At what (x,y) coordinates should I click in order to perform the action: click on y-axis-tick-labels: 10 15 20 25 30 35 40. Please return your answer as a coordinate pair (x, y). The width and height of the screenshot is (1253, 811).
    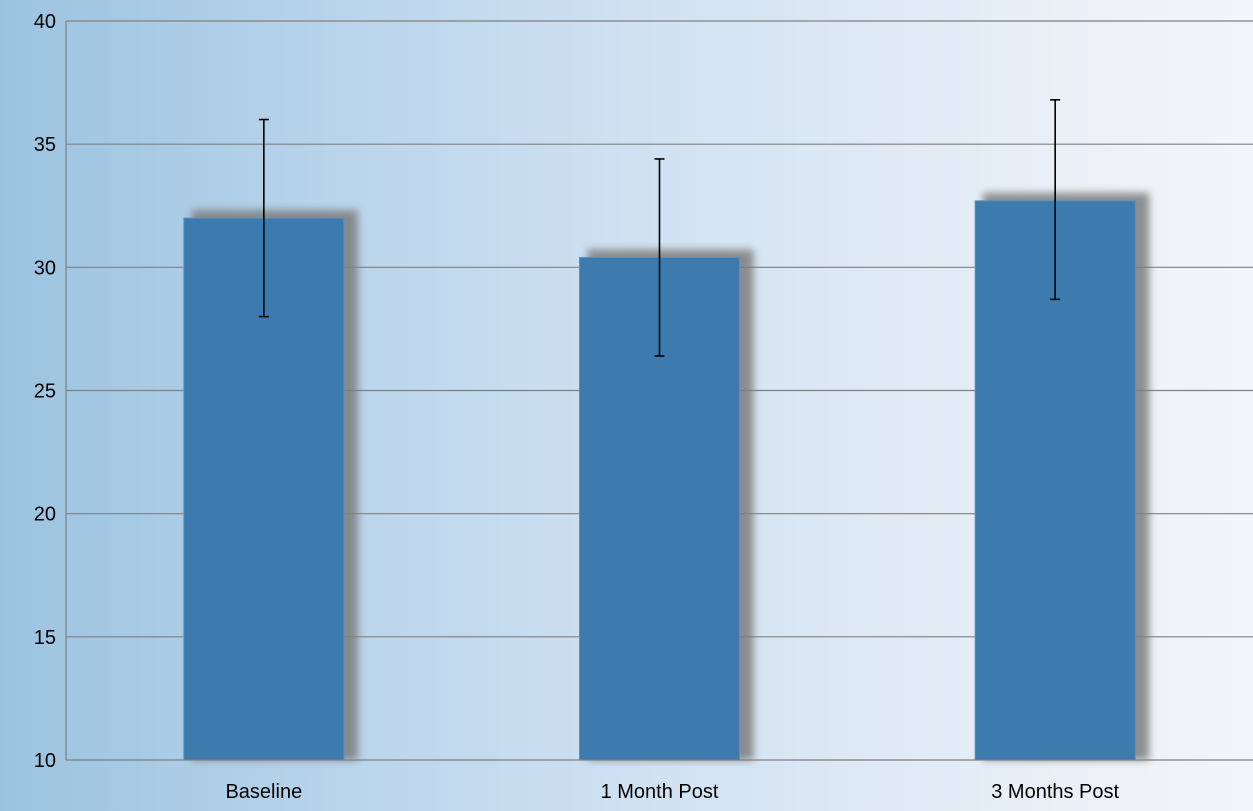
    Looking at the image, I should click on (45, 391).